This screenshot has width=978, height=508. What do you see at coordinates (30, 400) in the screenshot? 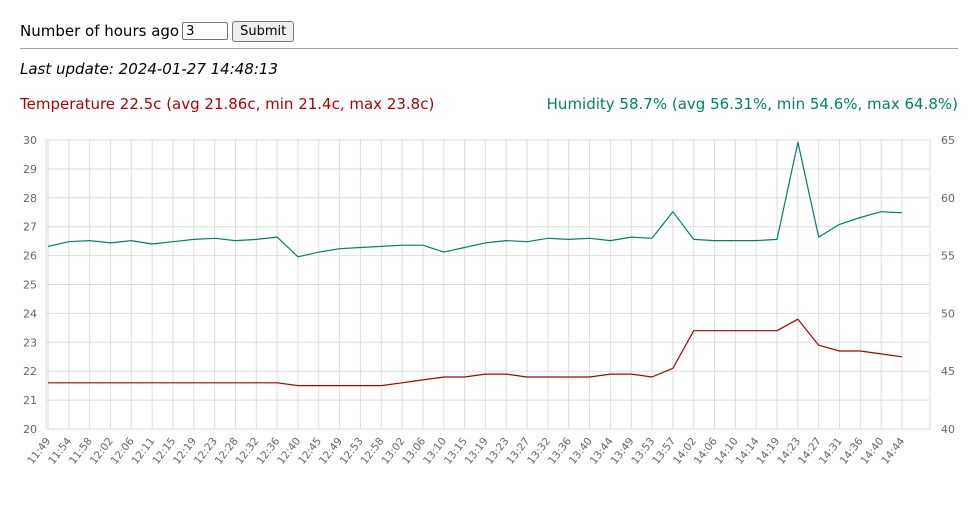
I see `y-left-tick-label: 21` at bounding box center [30, 400].